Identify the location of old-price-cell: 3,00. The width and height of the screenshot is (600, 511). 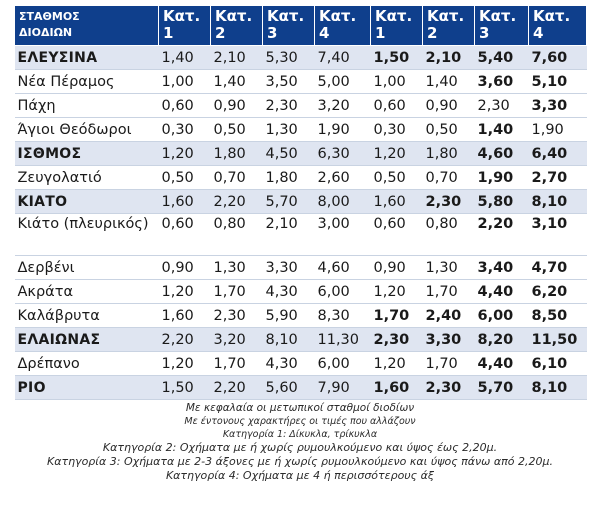
(342, 234).